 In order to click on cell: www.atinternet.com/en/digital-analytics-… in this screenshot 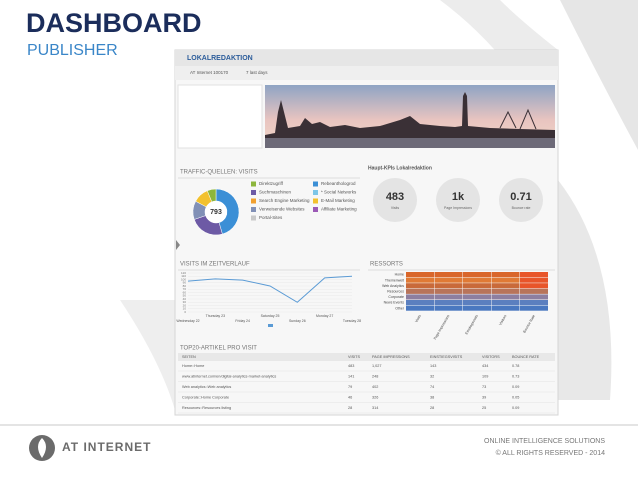, I will do `click(229, 377)`.